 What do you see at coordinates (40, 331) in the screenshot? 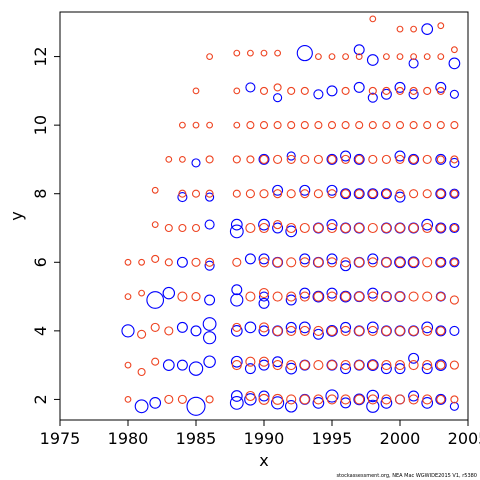
I see `y-tick-label: 4` at bounding box center [40, 331].